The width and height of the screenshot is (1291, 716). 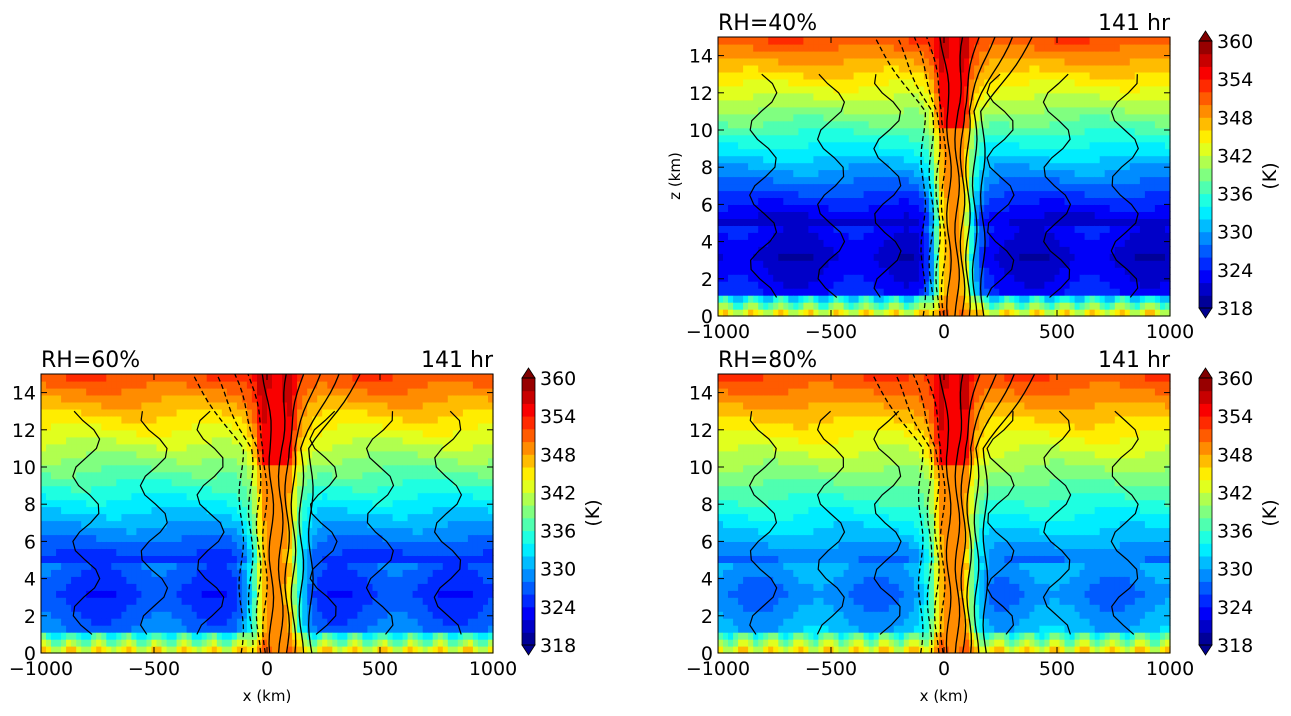 What do you see at coordinates (1235, 309) in the screenshot?
I see `colorbar-tick-label: 318` at bounding box center [1235, 309].